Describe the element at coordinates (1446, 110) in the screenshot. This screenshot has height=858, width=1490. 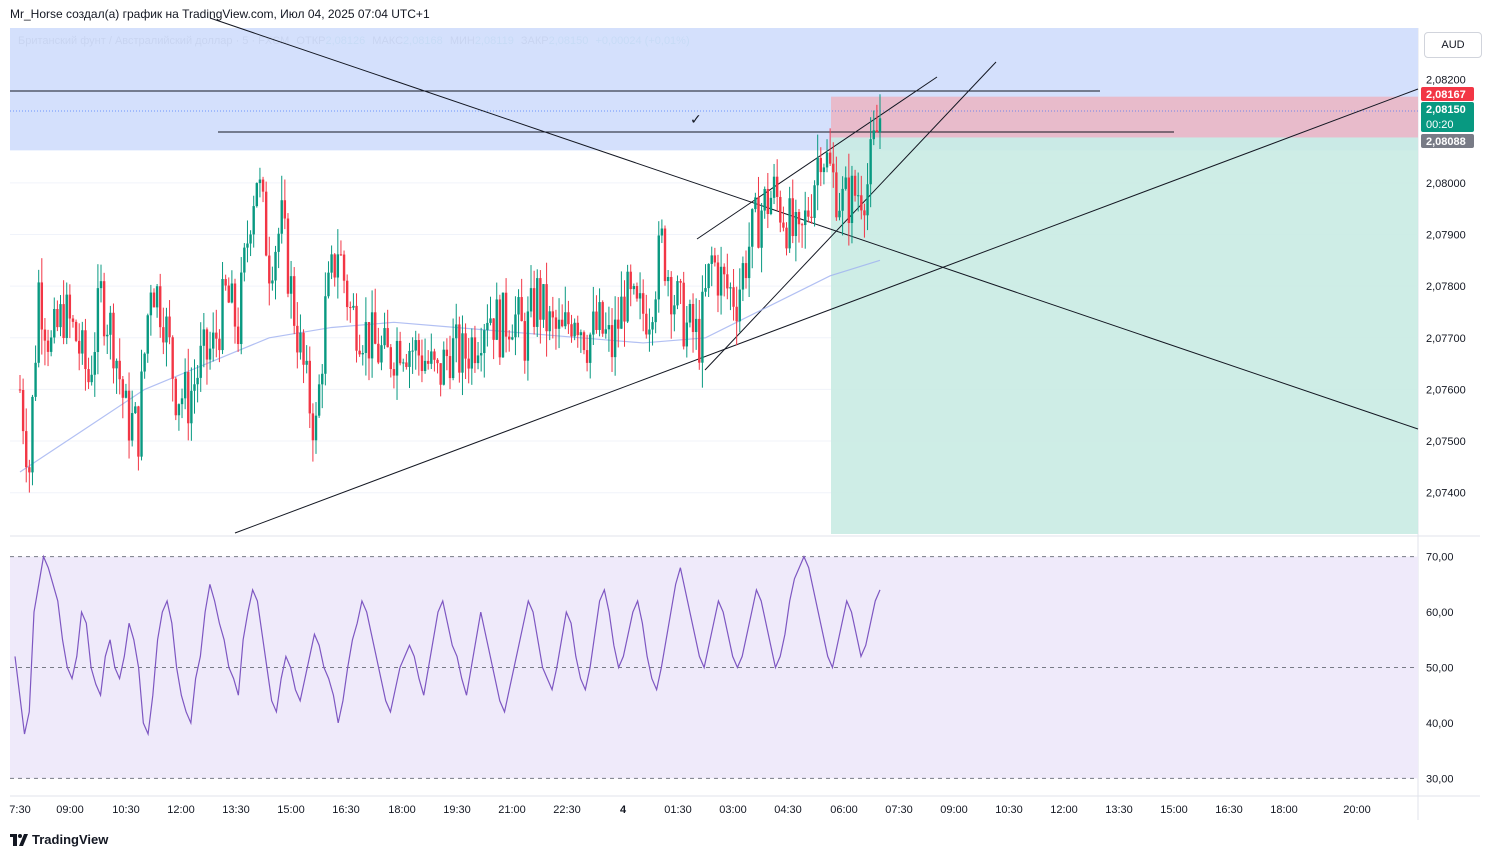
I see `last-price-badge-text: 2,08150` at that location.